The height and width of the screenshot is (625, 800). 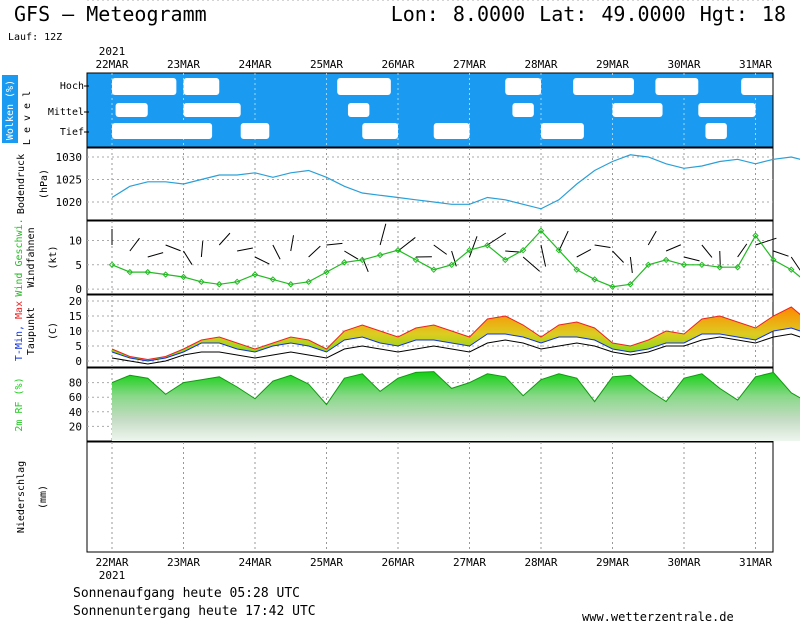 I want to click on date-tick-top: 28MAR, so click(x=540, y=64).